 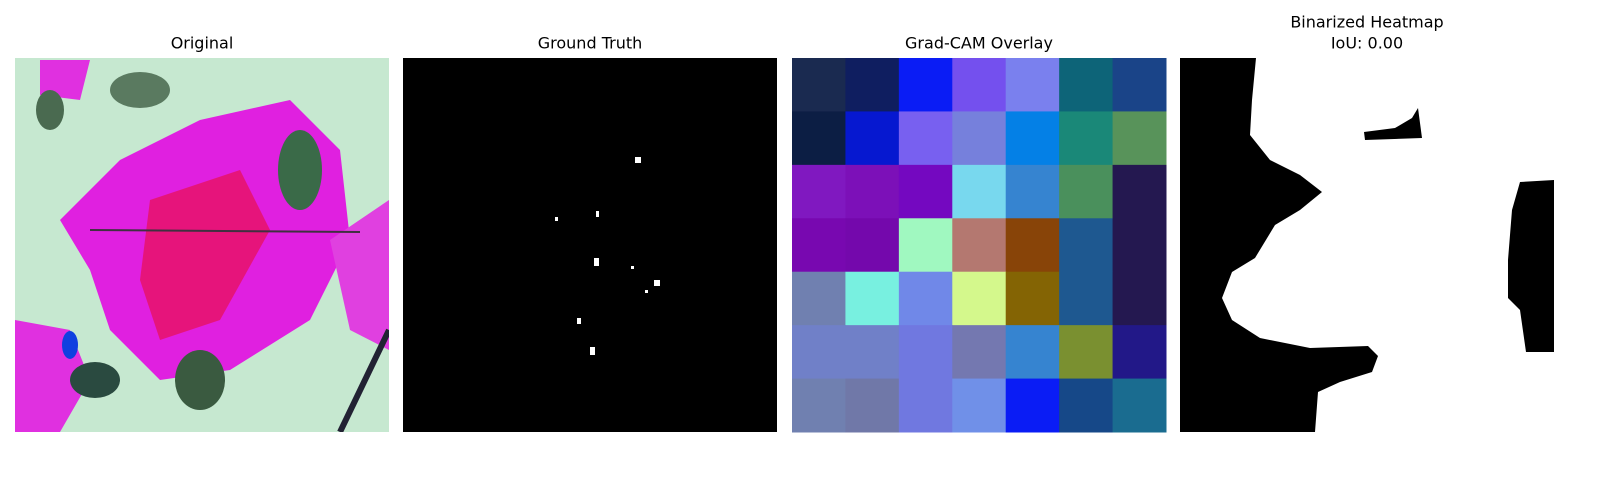 I want to click on panel-subtitle: IoU: 0.00, so click(x=1367, y=43).